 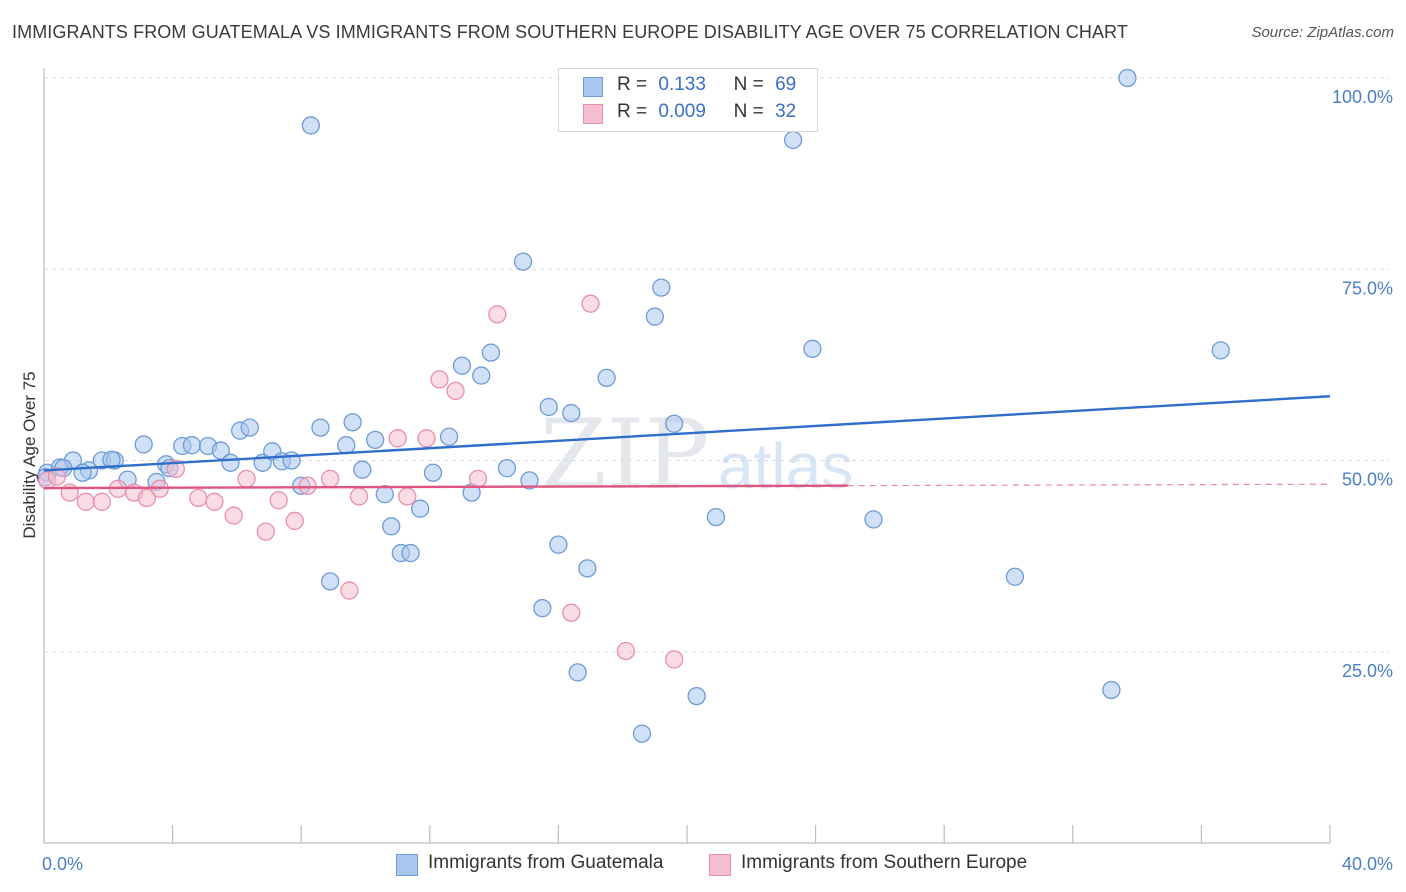 I want to click on southern-europe-legend-swatch, so click(x=720, y=865).